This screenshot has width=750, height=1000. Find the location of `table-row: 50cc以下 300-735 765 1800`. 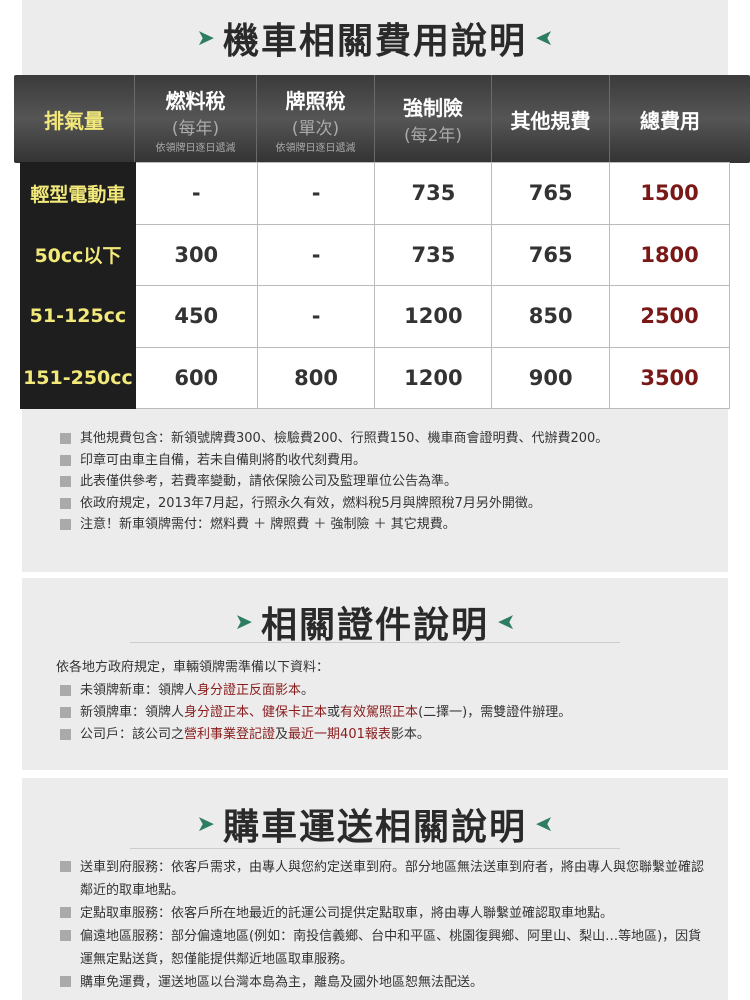

table-row: 50cc以下 300-735 765 1800 is located at coordinates (375, 254).